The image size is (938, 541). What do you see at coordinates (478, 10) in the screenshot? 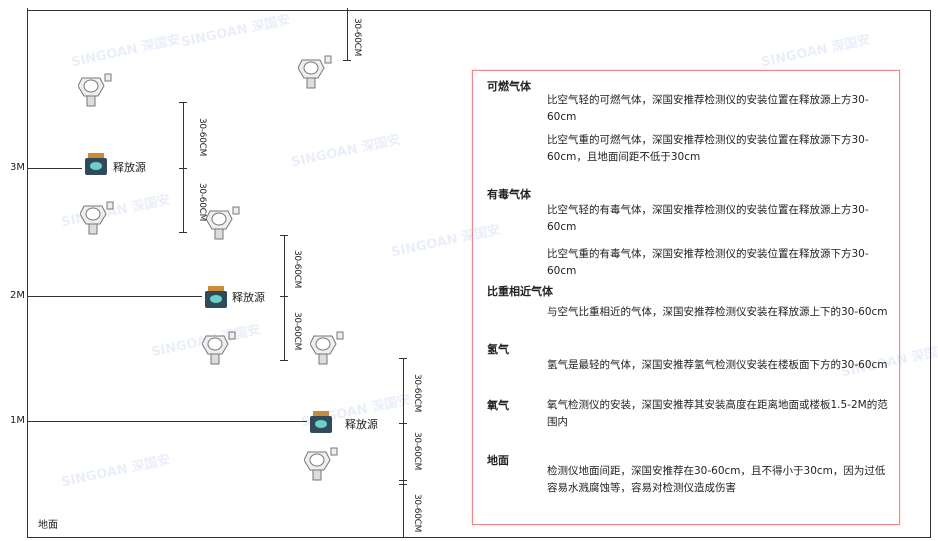
I see `ceiling-line` at bounding box center [478, 10].